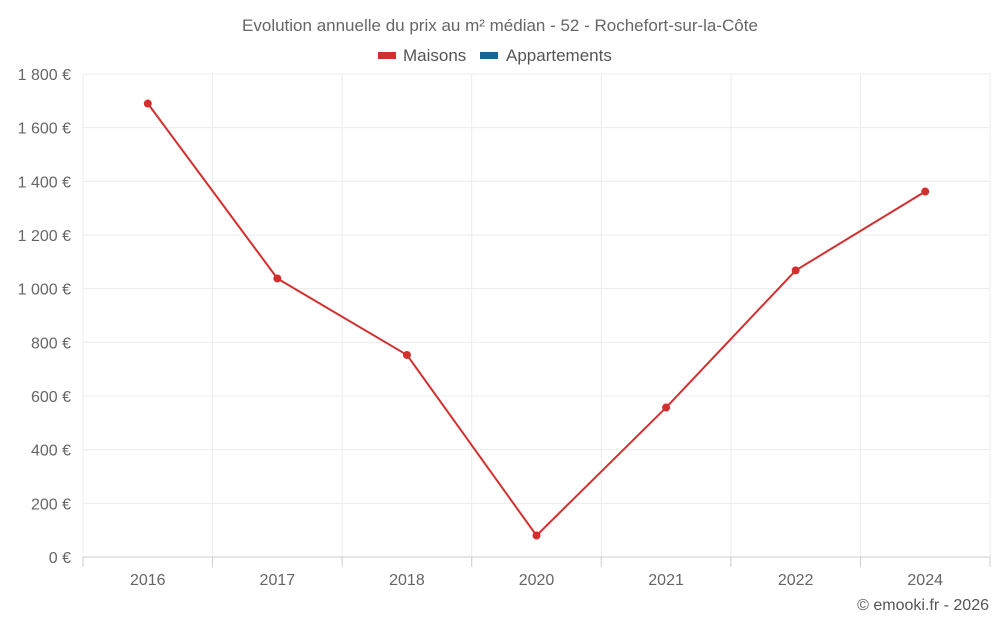 This screenshot has height=625, width=1000. Describe the element at coordinates (51, 504) in the screenshot. I see `y-tick-label: 200 €` at that location.